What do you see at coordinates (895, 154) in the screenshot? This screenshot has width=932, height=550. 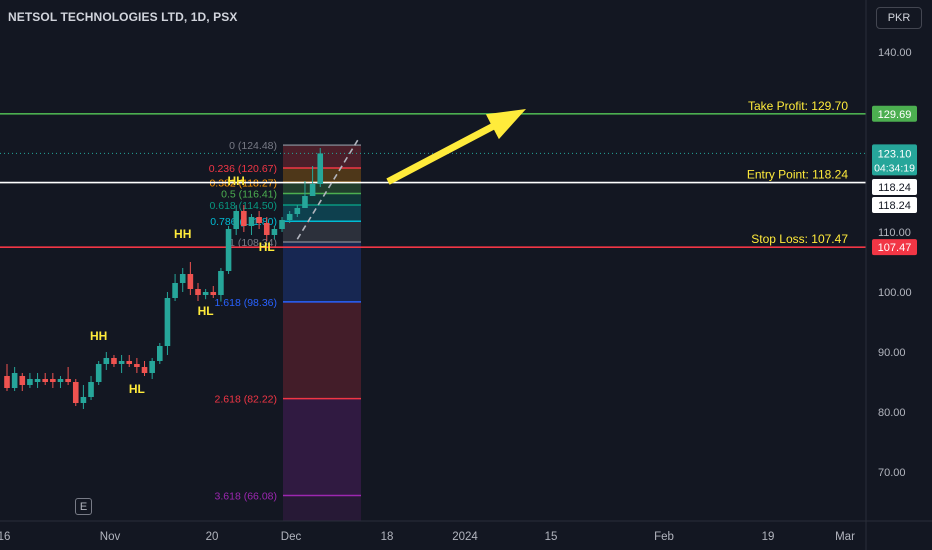 I see `current-price-tag: 123.10` at bounding box center [895, 154].